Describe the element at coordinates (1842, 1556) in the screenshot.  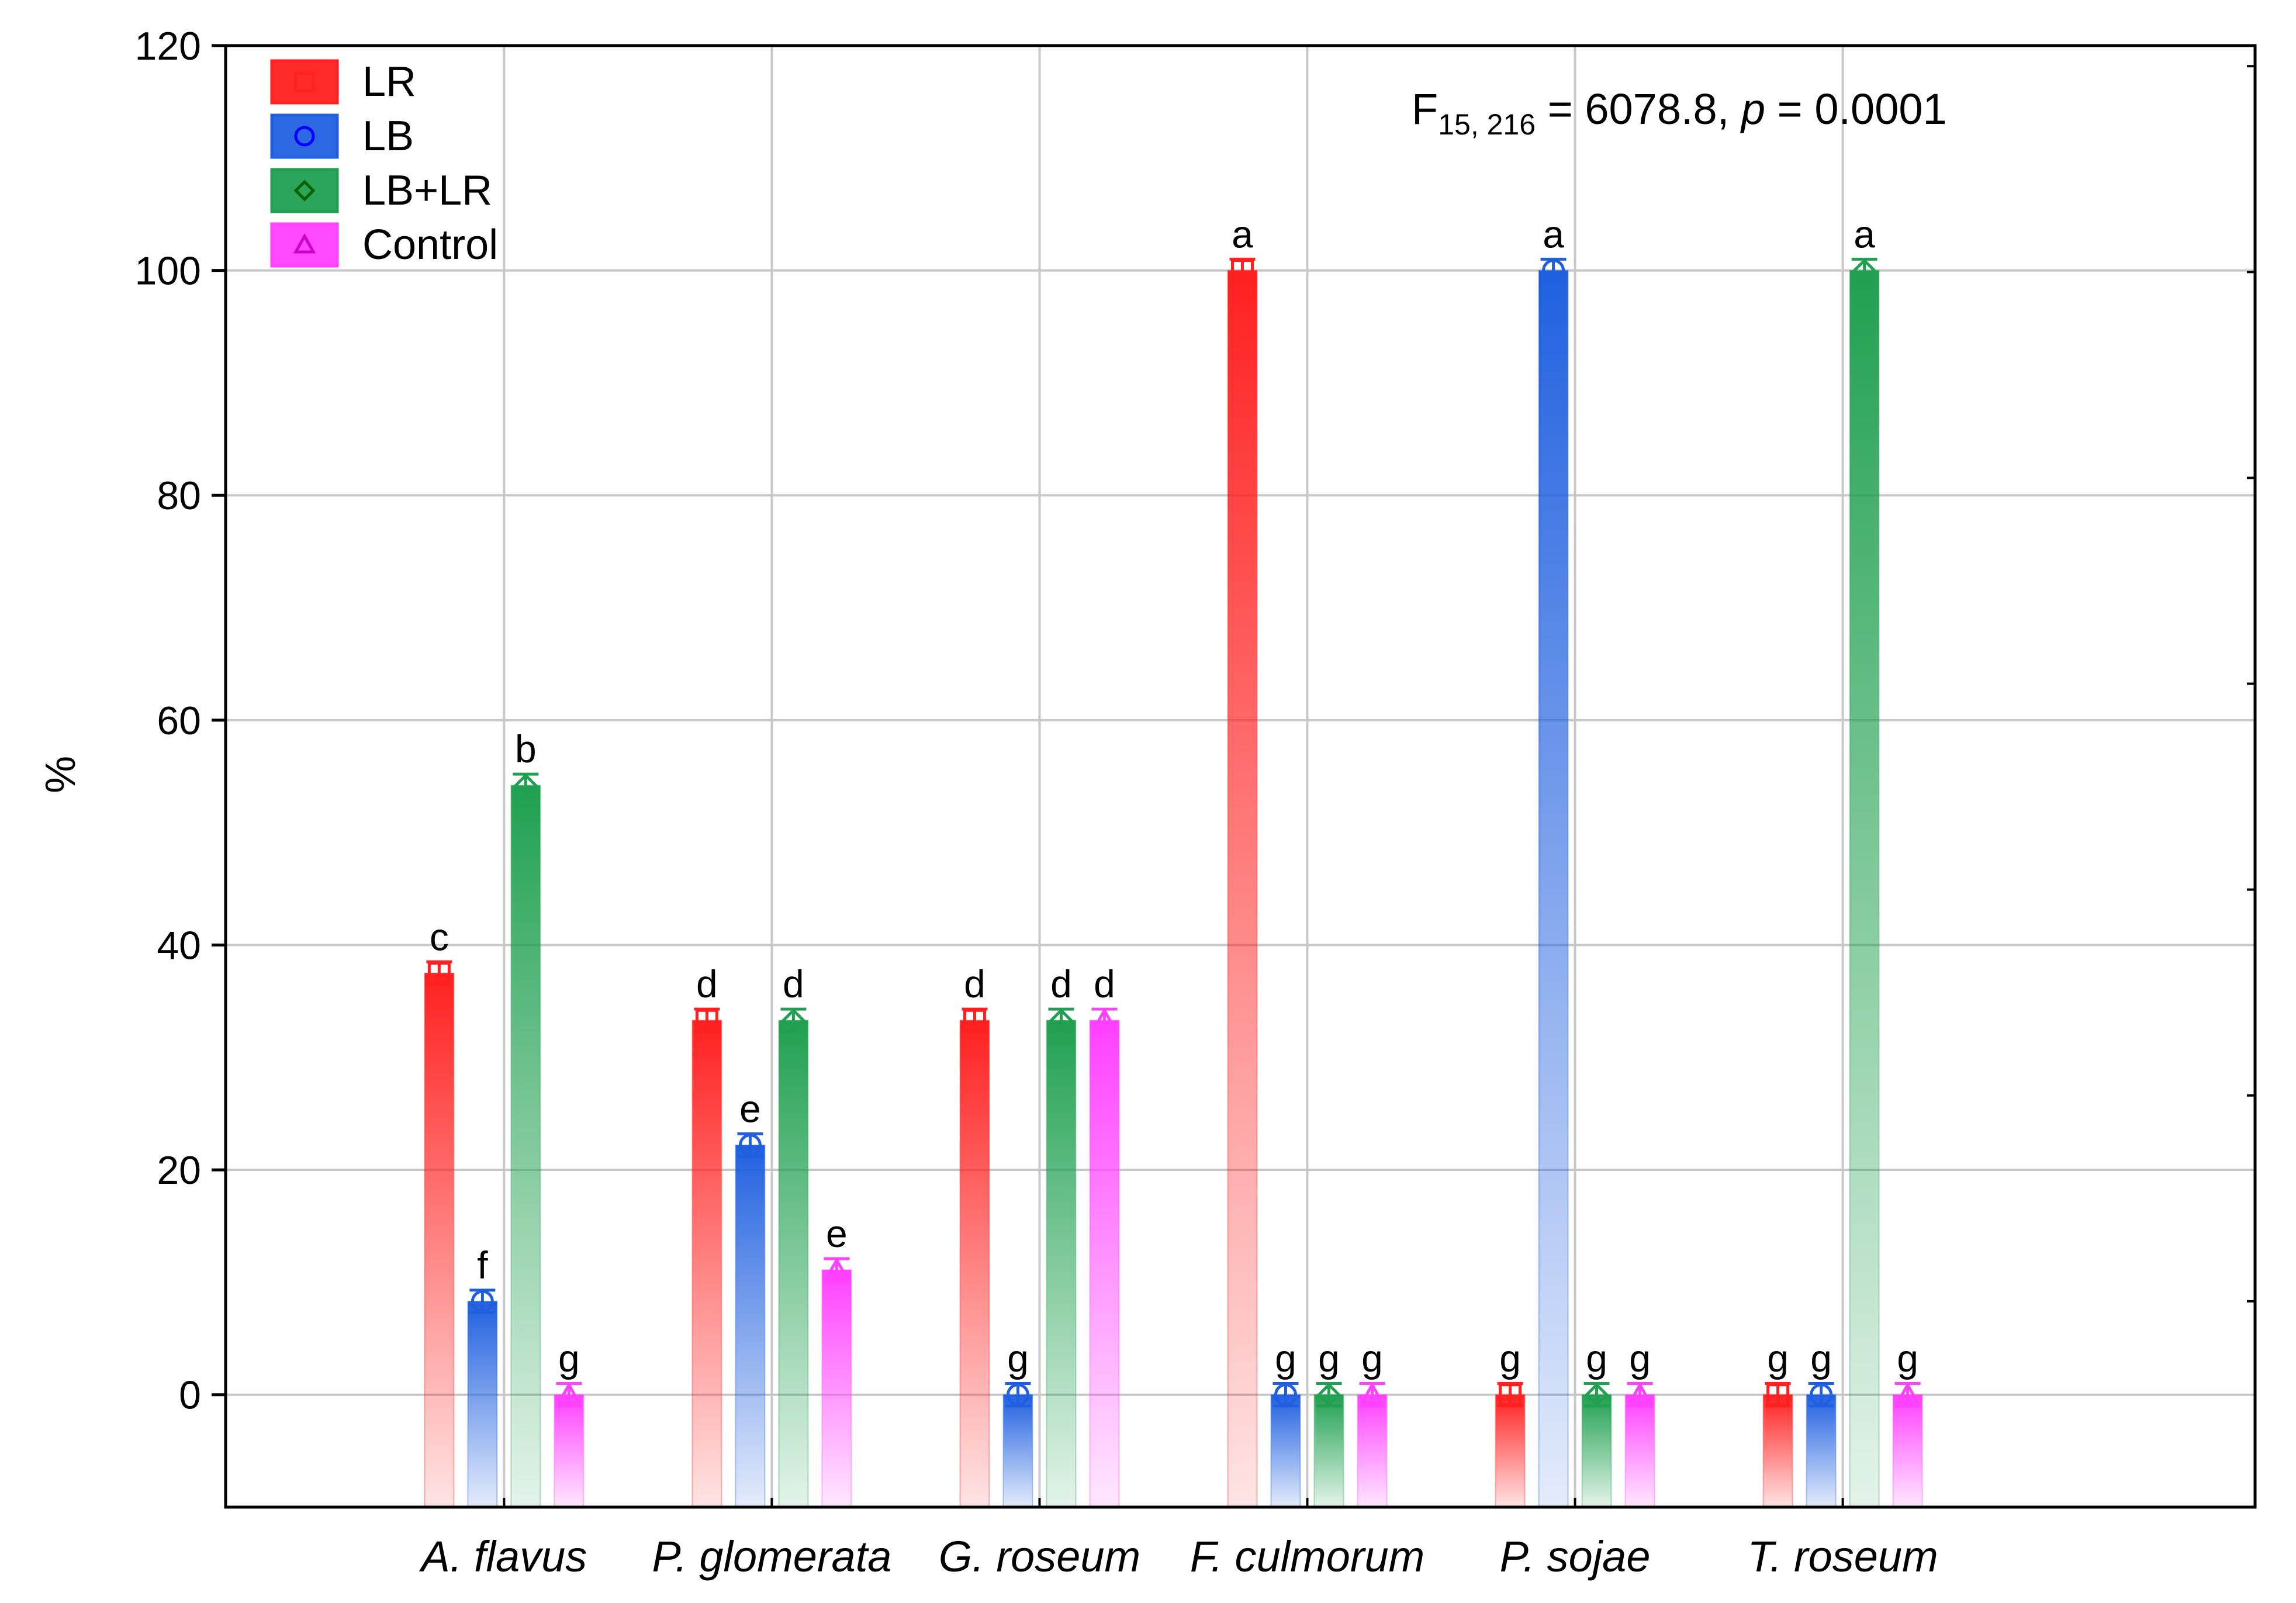
I see `x-category-label: T. roseum` at that location.